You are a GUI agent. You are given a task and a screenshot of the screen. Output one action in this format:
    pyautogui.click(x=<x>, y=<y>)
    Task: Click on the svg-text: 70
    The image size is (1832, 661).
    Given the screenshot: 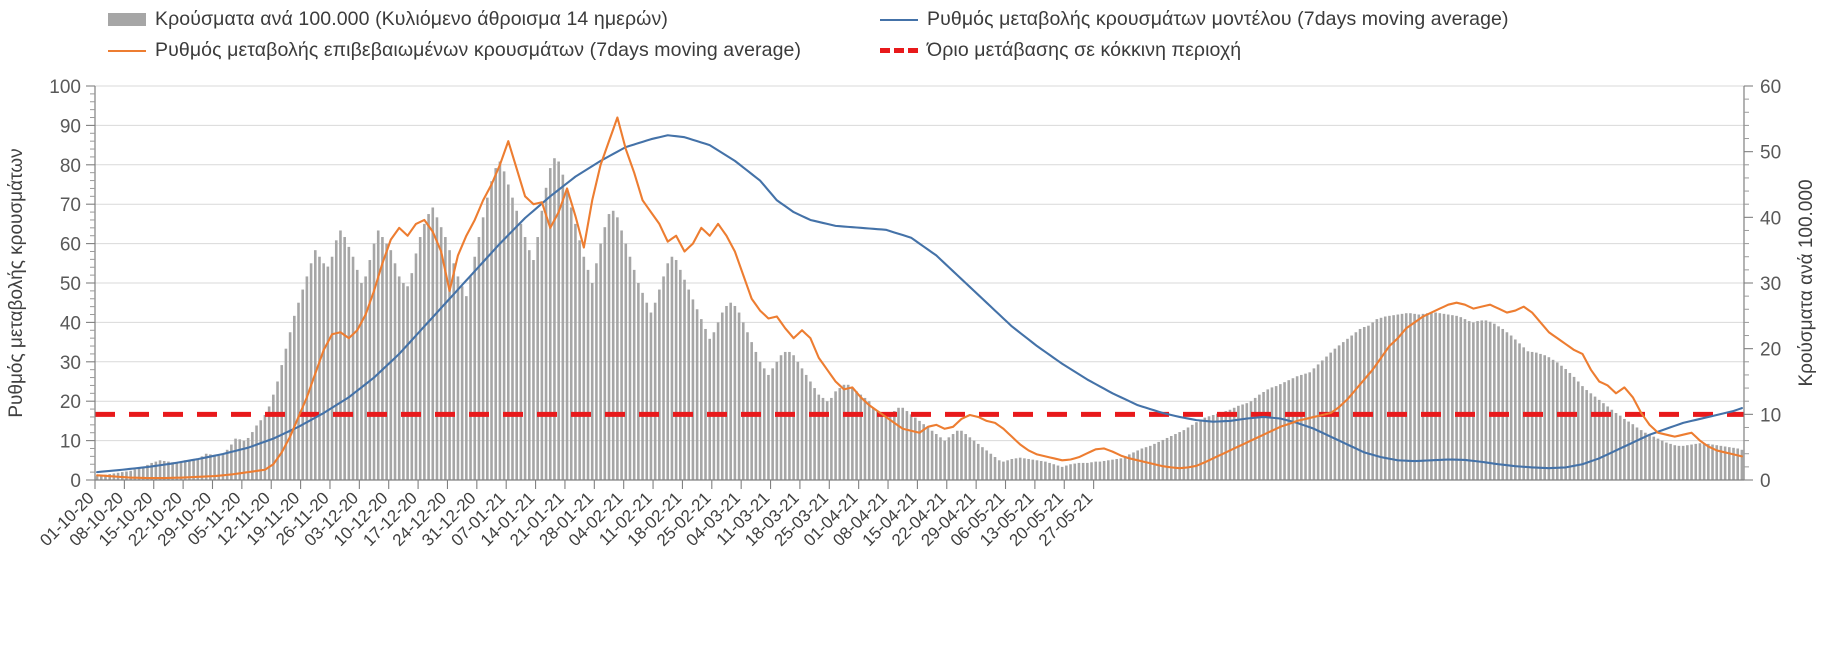 What is the action you would take?
    pyautogui.click(x=70, y=205)
    